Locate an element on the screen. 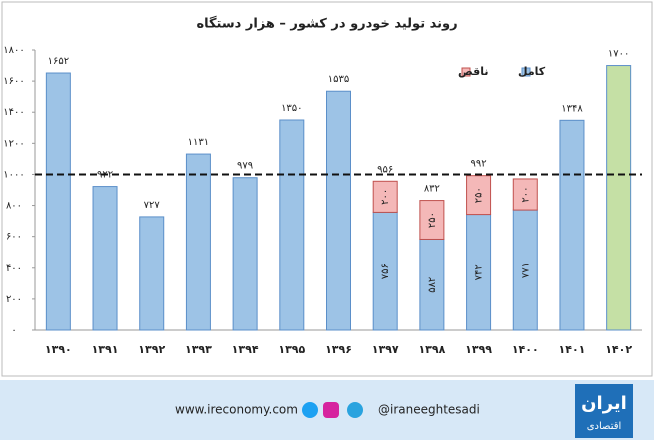  legend-label: کامل is located at coordinates (532, 71).